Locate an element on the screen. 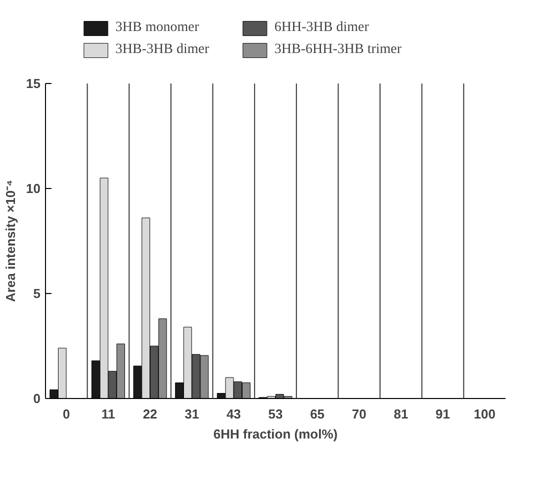 The image size is (540, 482). x-tick-label: 65 is located at coordinates (317, 414).